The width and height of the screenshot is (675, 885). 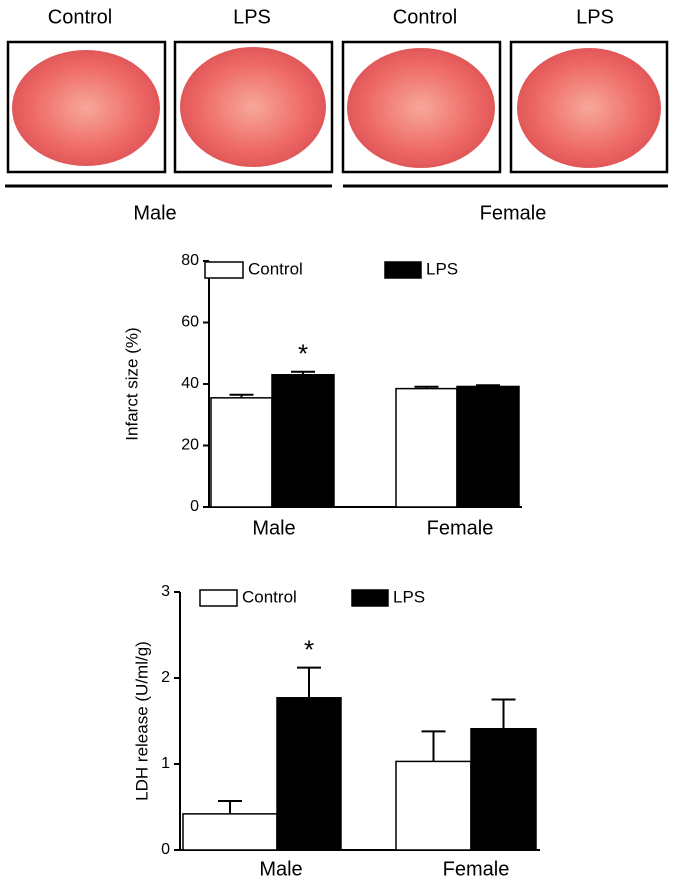 I want to click on group-label: Female, so click(x=513, y=213).